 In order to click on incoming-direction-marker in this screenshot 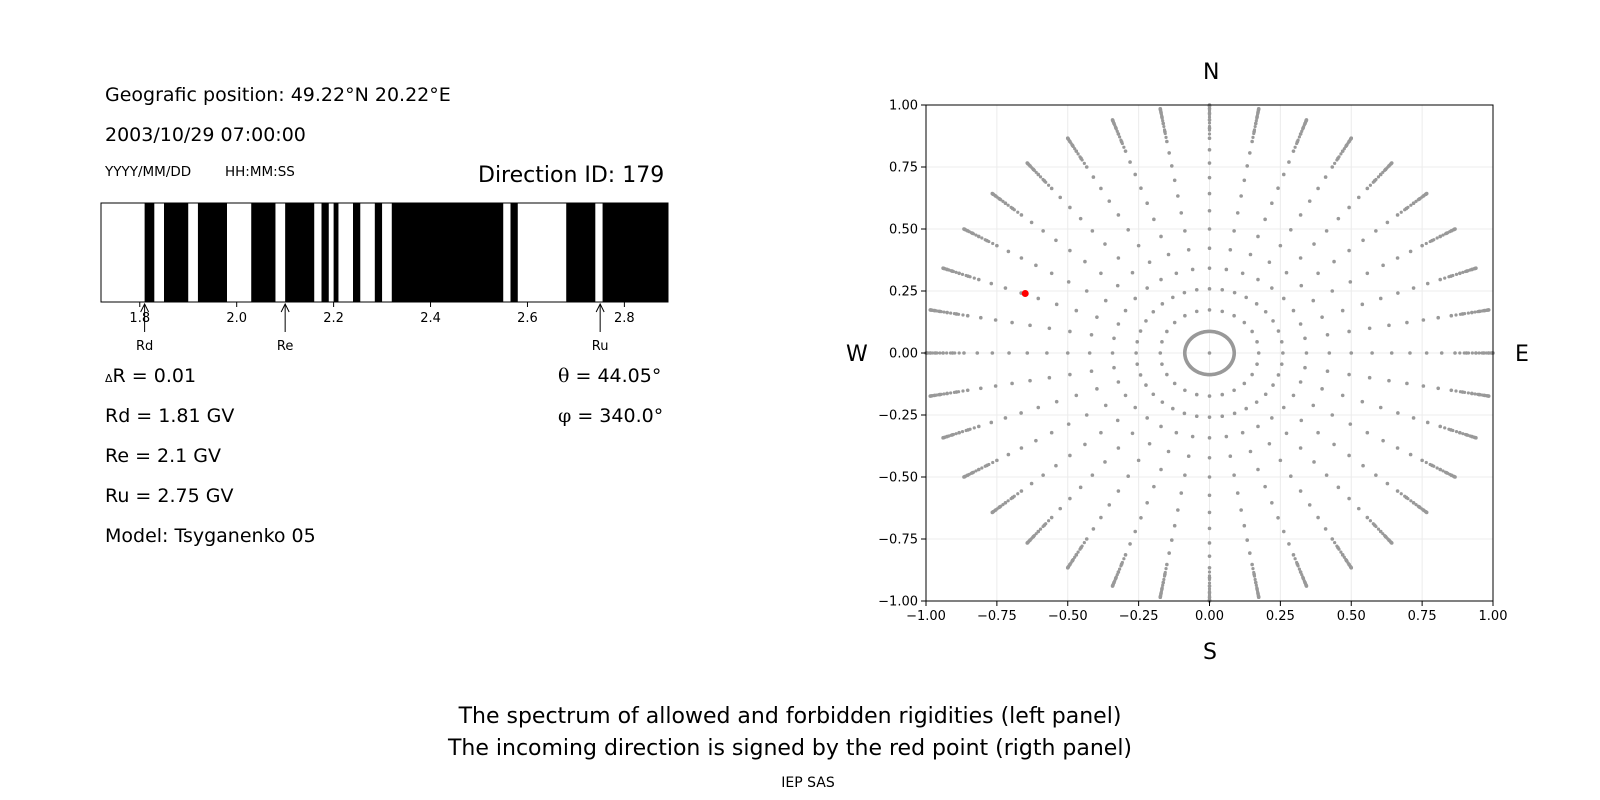, I will do `click(1025, 293)`.